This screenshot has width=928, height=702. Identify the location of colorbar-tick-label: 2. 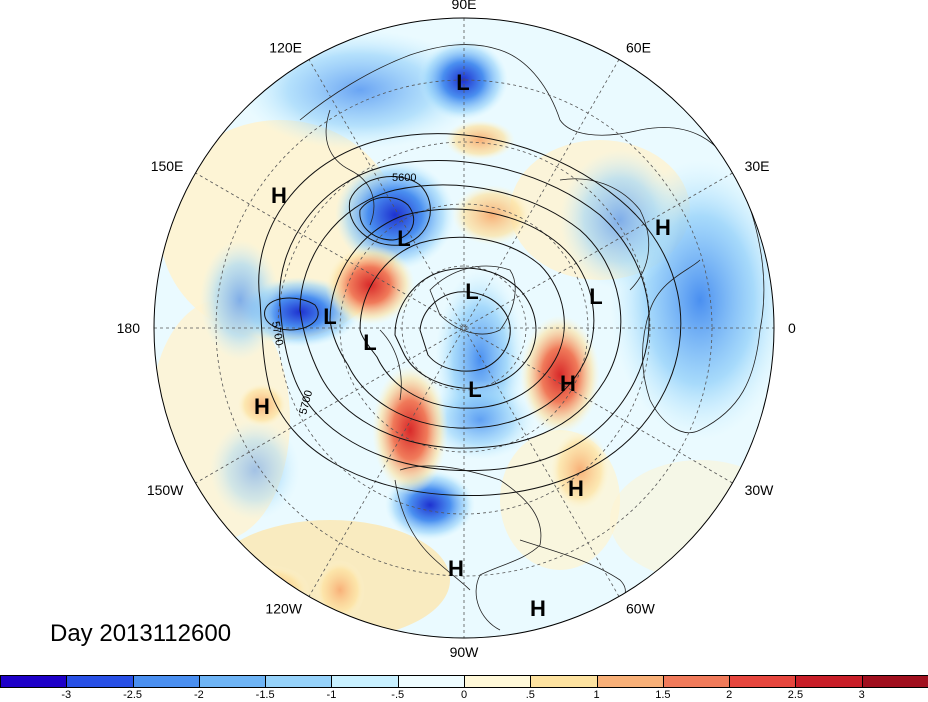
(729, 695).